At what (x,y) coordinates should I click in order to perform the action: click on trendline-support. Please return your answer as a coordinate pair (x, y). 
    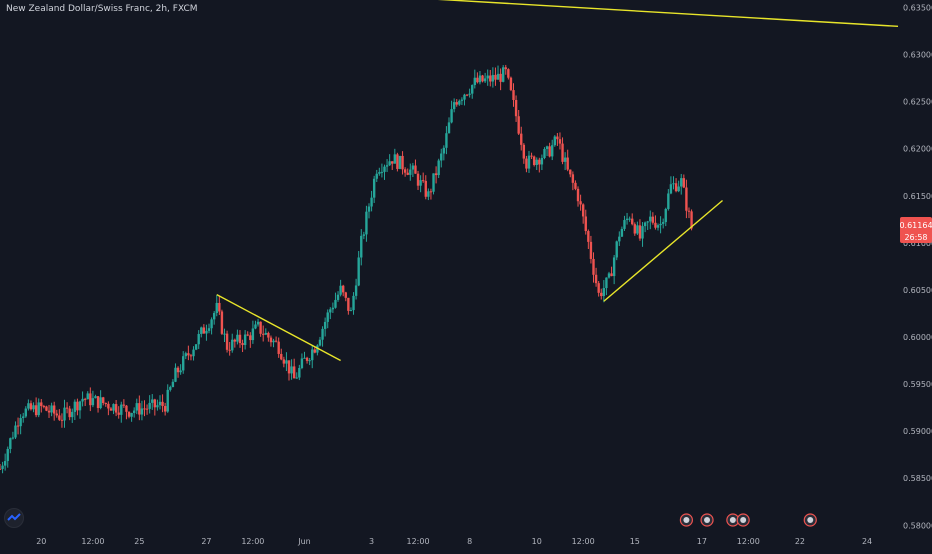
    Looking at the image, I should click on (663, 250).